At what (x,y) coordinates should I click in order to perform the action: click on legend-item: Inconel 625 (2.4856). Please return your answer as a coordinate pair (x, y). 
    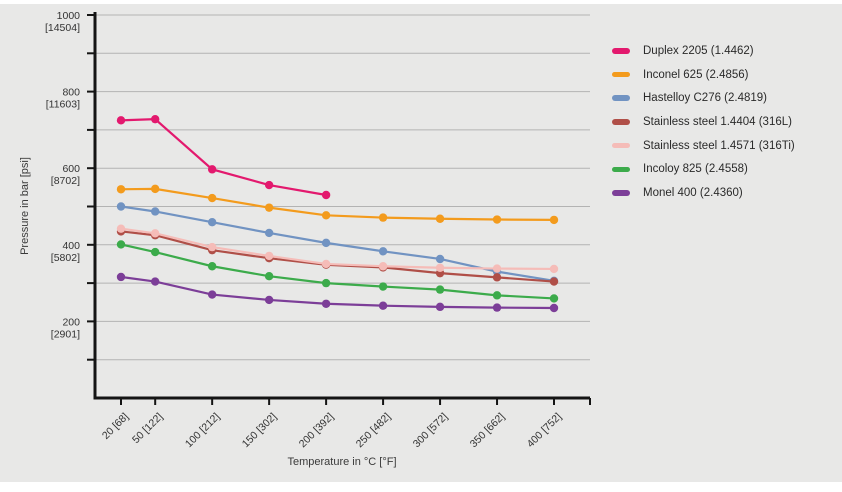
    Looking at the image, I should click on (703, 75).